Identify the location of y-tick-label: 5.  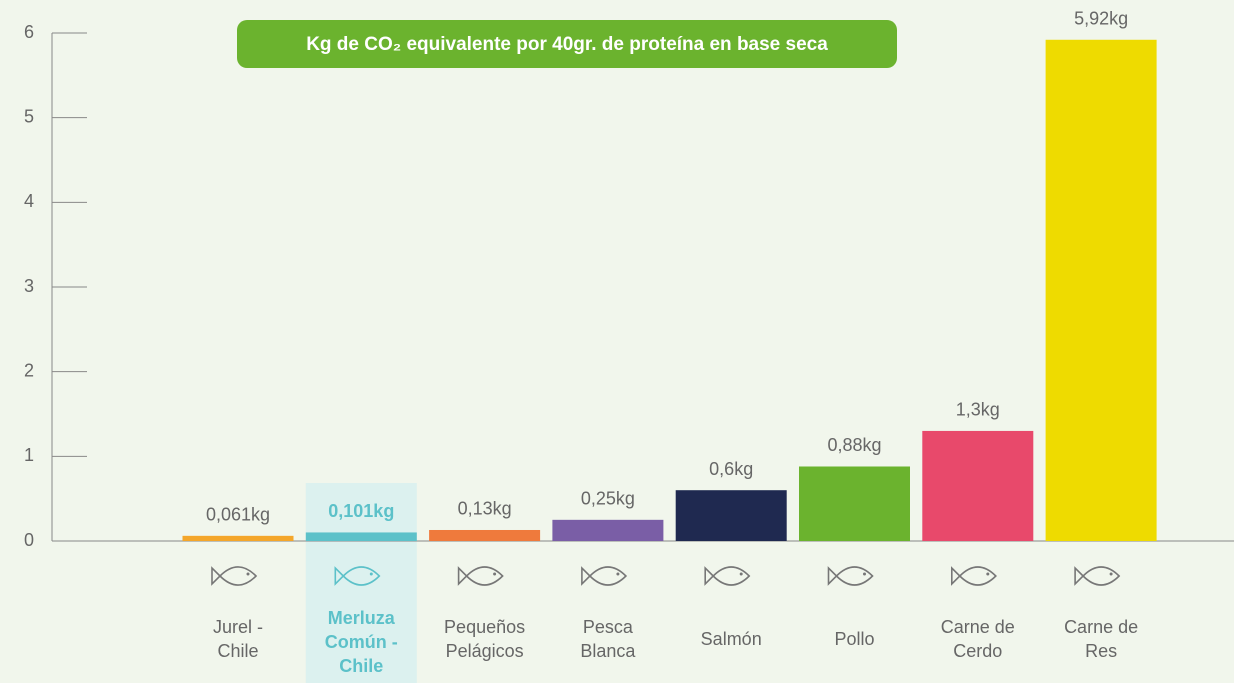
(29, 116).